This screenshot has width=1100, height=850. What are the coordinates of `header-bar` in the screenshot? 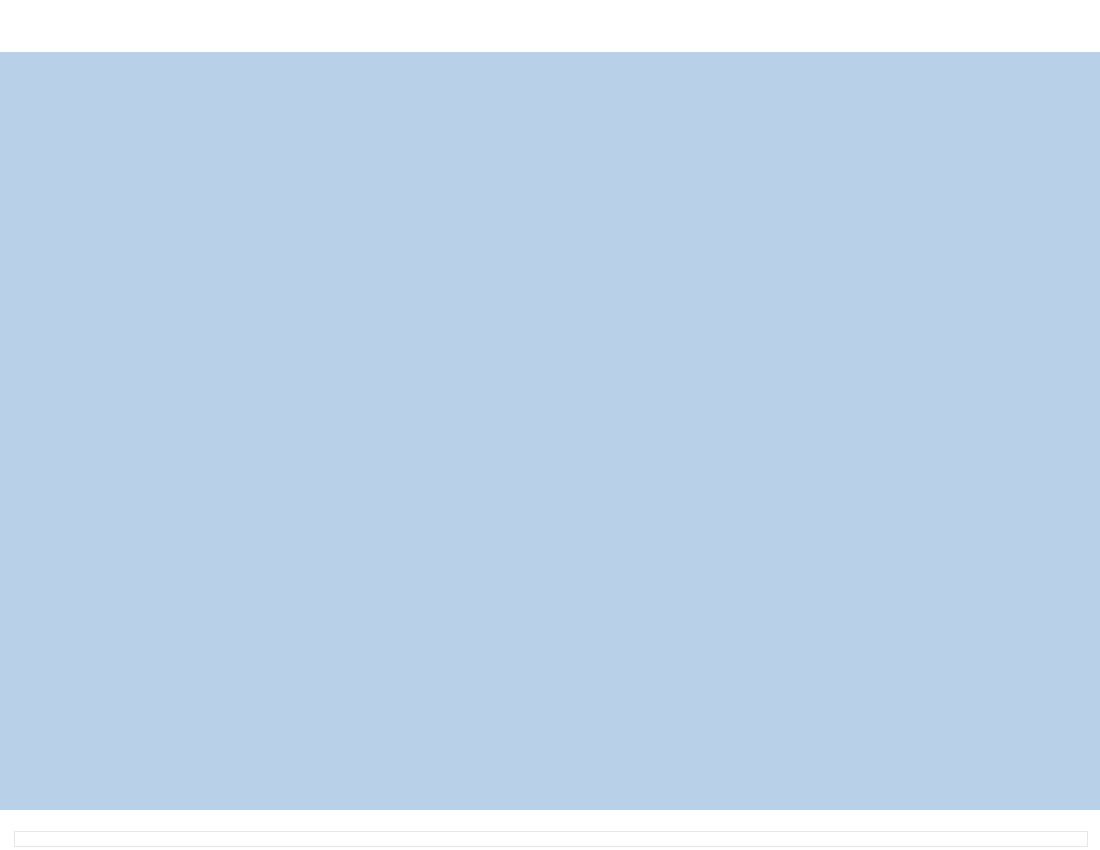 It's located at (550, 26).